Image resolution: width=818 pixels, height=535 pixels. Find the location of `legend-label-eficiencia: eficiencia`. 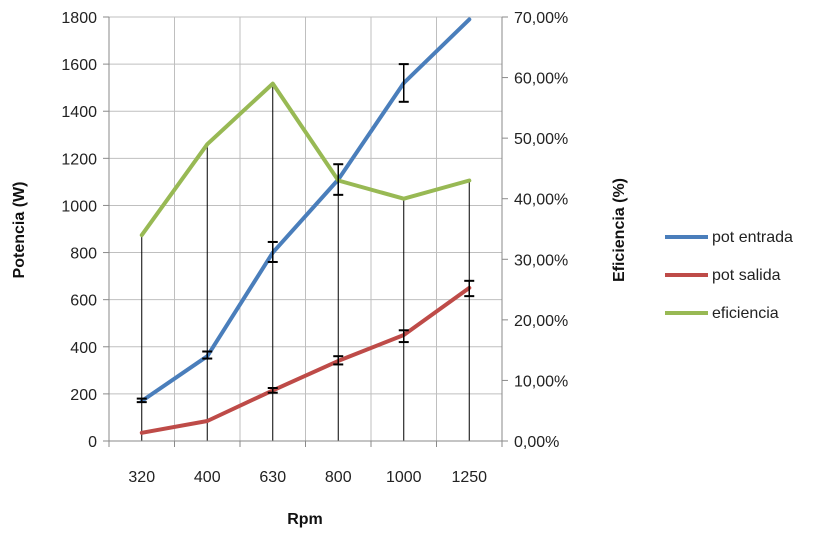

legend-label-eficiencia: eficiencia is located at coordinates (745, 313).